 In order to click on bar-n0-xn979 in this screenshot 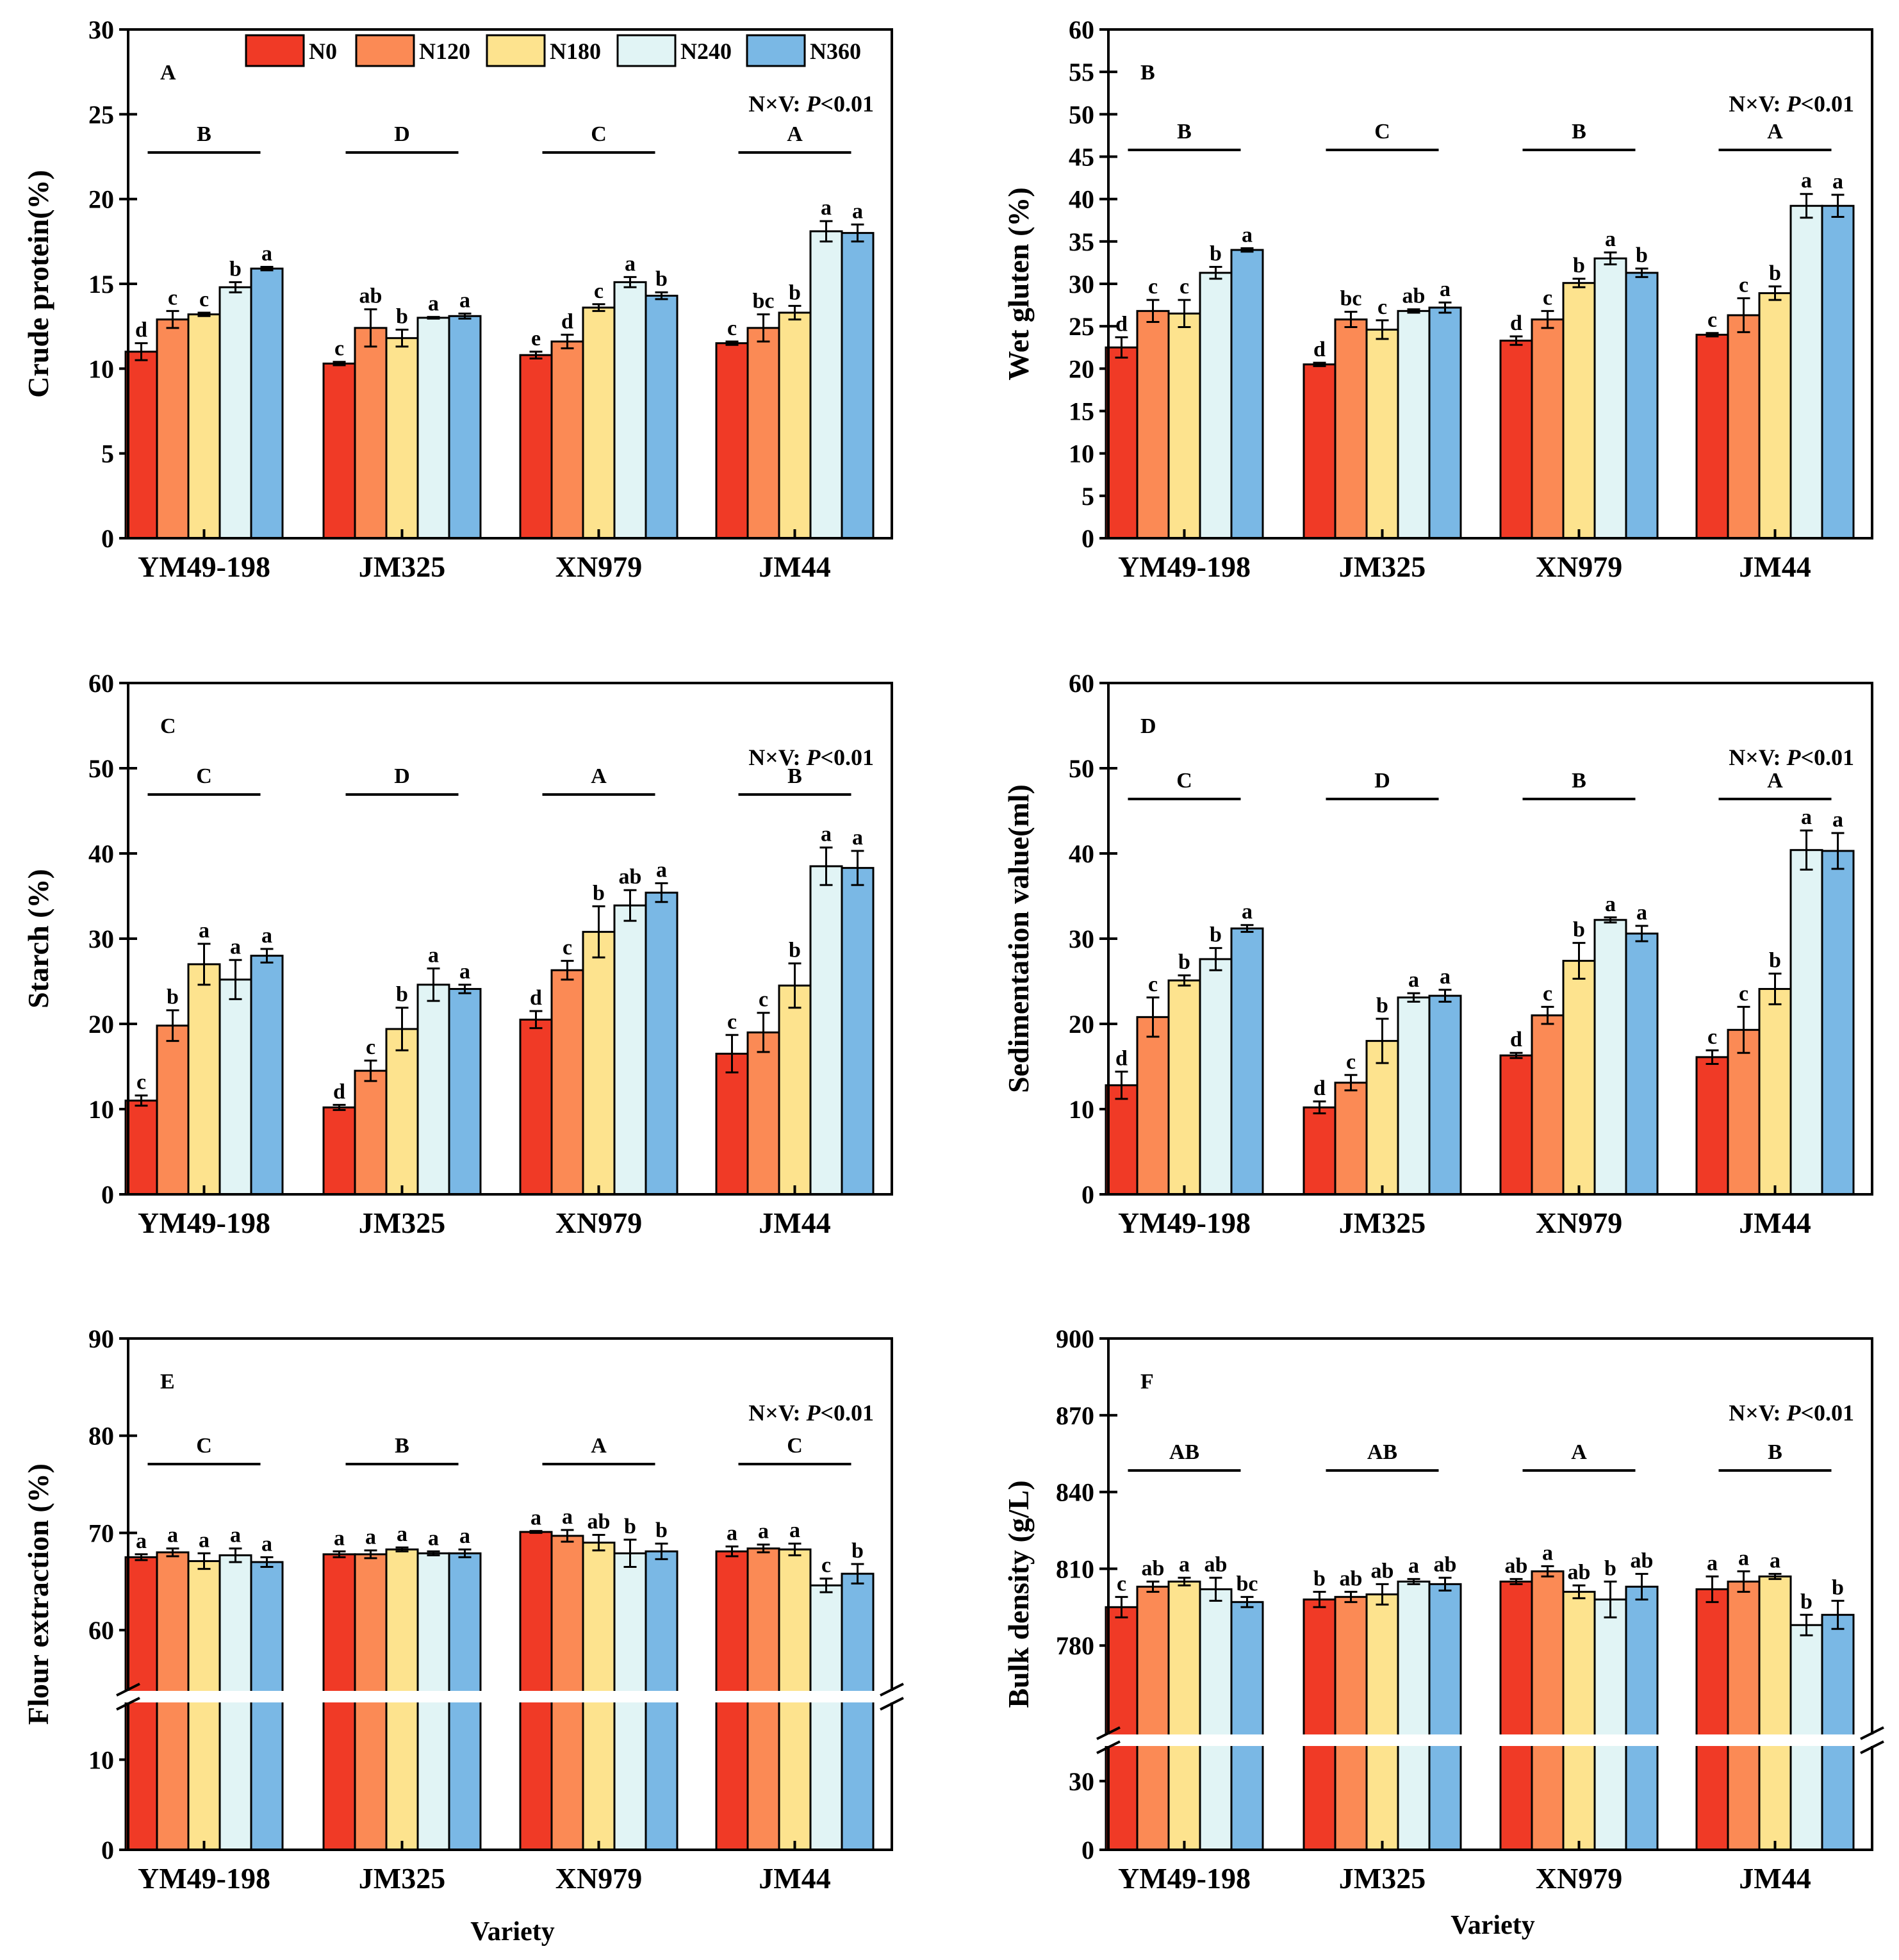, I will do `click(1516, 1716)`.